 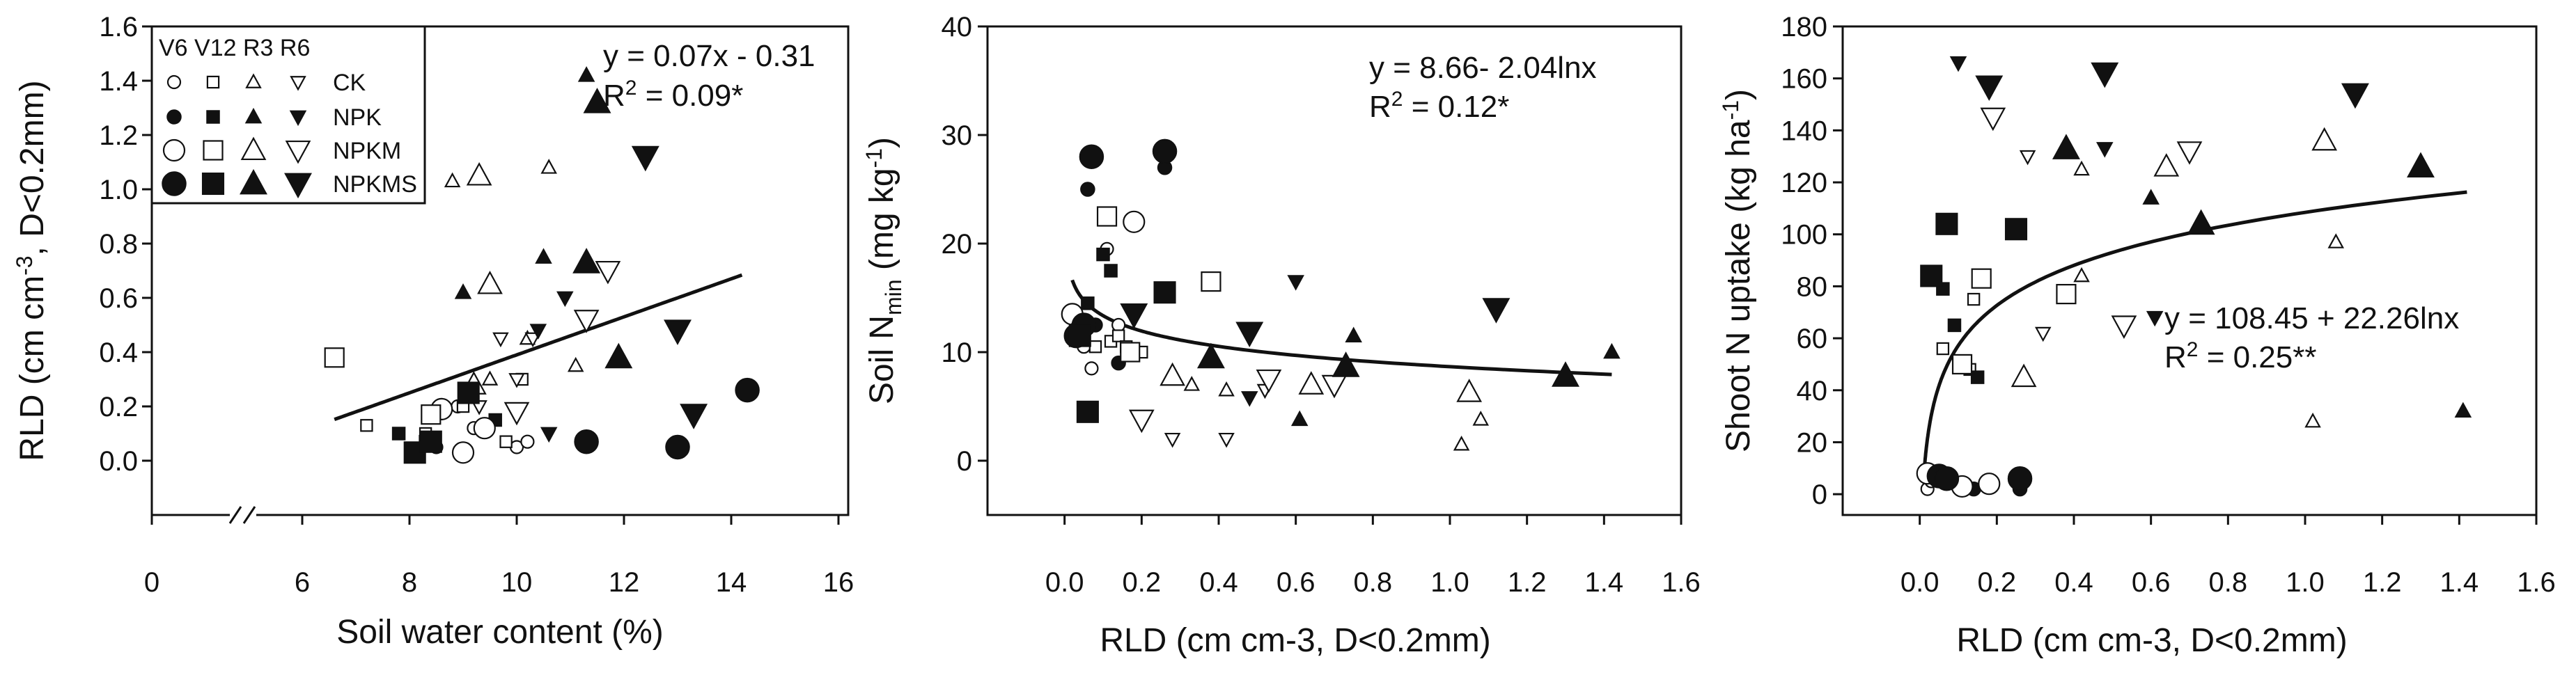 What do you see at coordinates (118, 135) in the screenshot?
I see `panel-a-y-tick-label: 1.2` at bounding box center [118, 135].